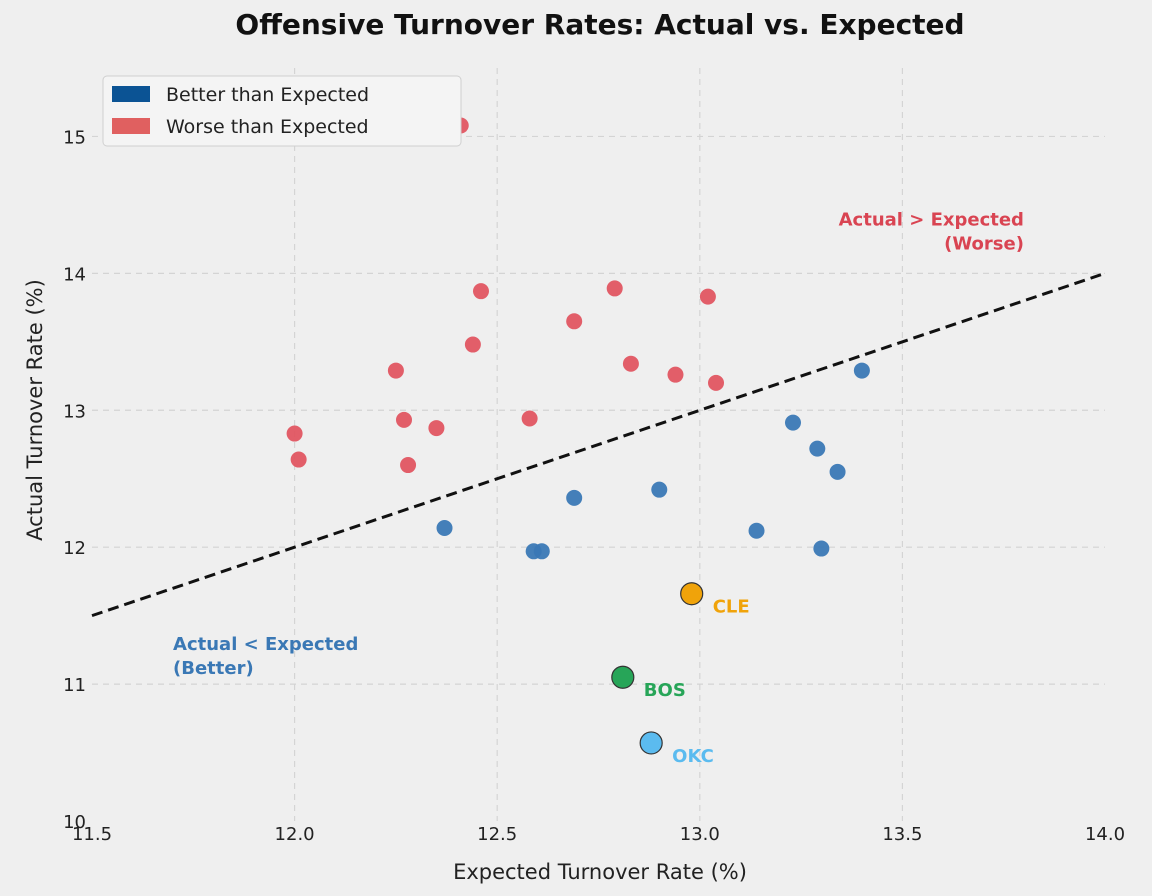 The width and height of the screenshot is (1152, 896). What do you see at coordinates (131, 126) in the screenshot?
I see `legend-swatch-worse` at bounding box center [131, 126].